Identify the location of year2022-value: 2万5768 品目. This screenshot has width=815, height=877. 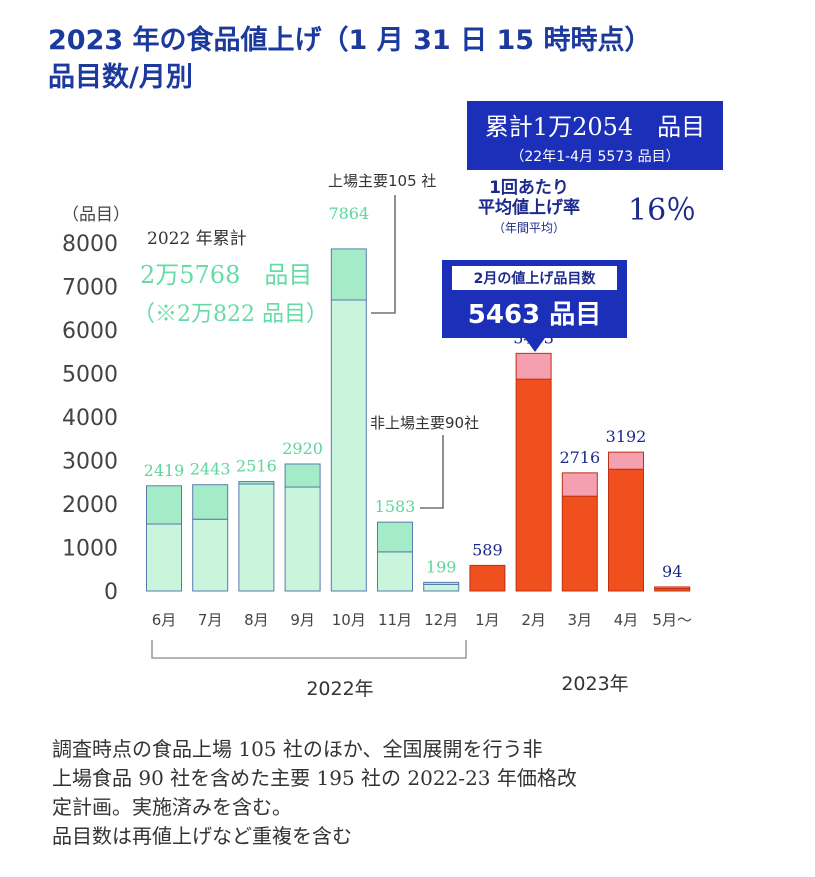
(226, 275).